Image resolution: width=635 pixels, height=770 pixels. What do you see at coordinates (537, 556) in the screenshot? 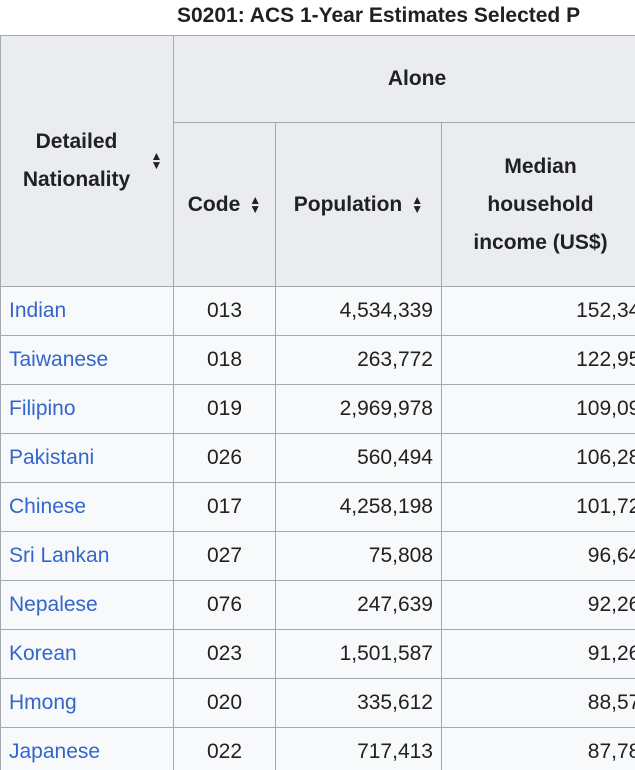
I see `income-cell: 96,641` at bounding box center [537, 556].